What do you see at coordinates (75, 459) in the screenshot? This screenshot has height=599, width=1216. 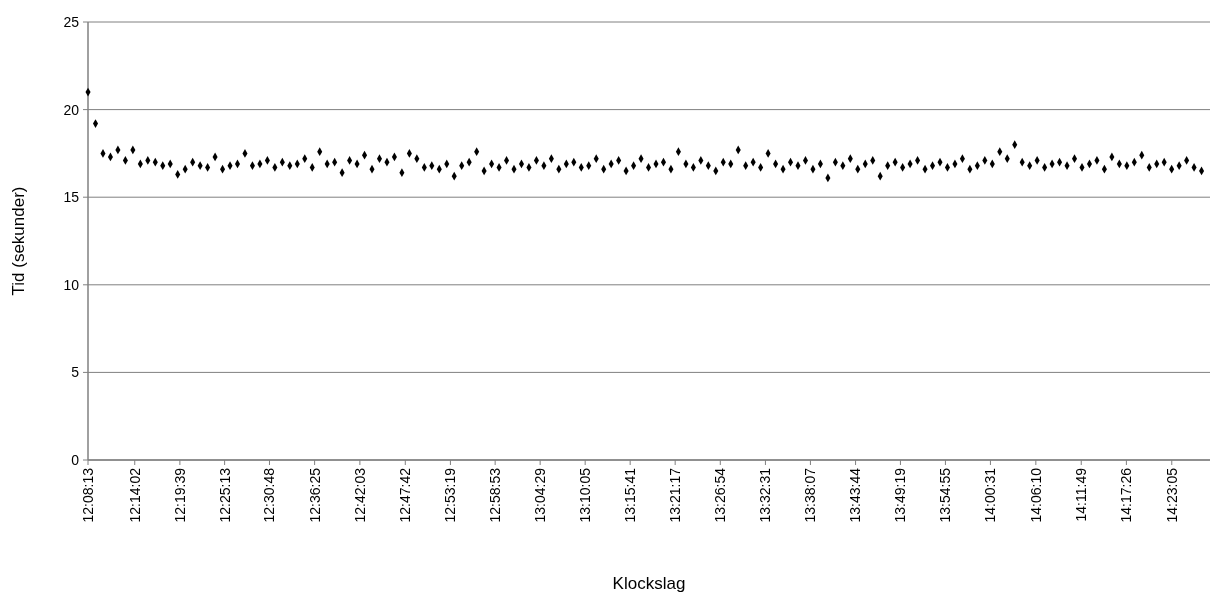 I see `y-tick-label: 0` at bounding box center [75, 459].